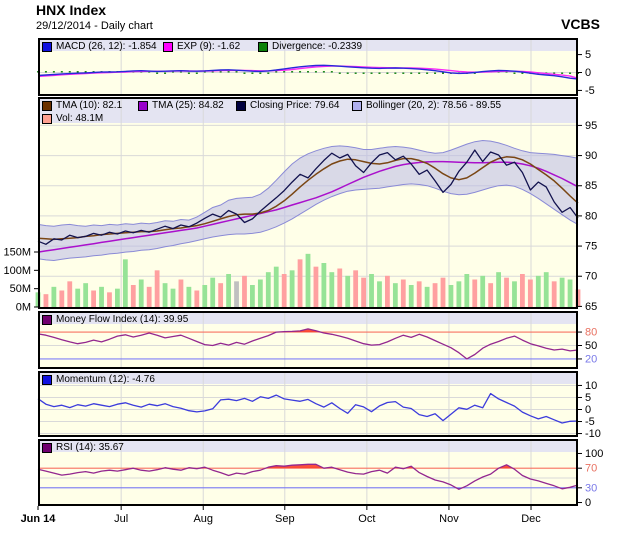 The image size is (620, 535). Describe the element at coordinates (203, 519) in the screenshot. I see `x-axis-label: Aug` at that location.